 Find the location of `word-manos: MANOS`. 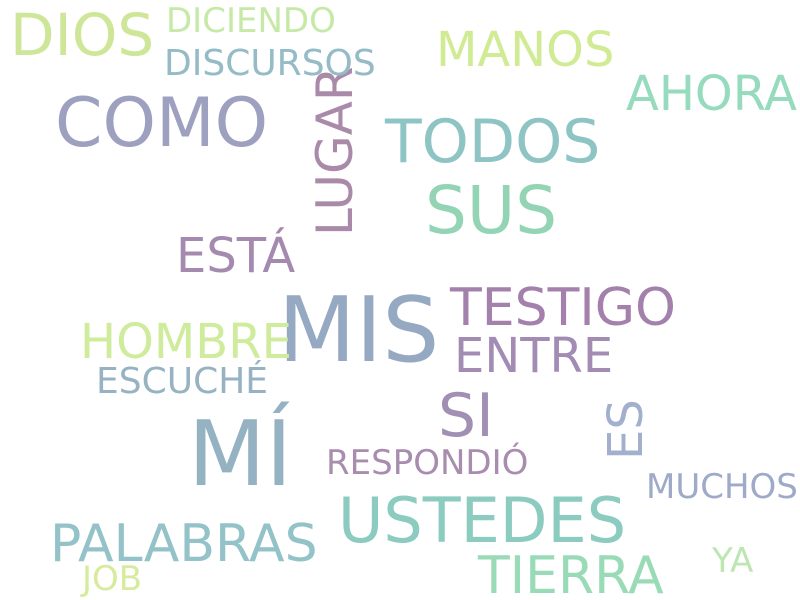

word-manos: MANOS is located at coordinates (525, 50).